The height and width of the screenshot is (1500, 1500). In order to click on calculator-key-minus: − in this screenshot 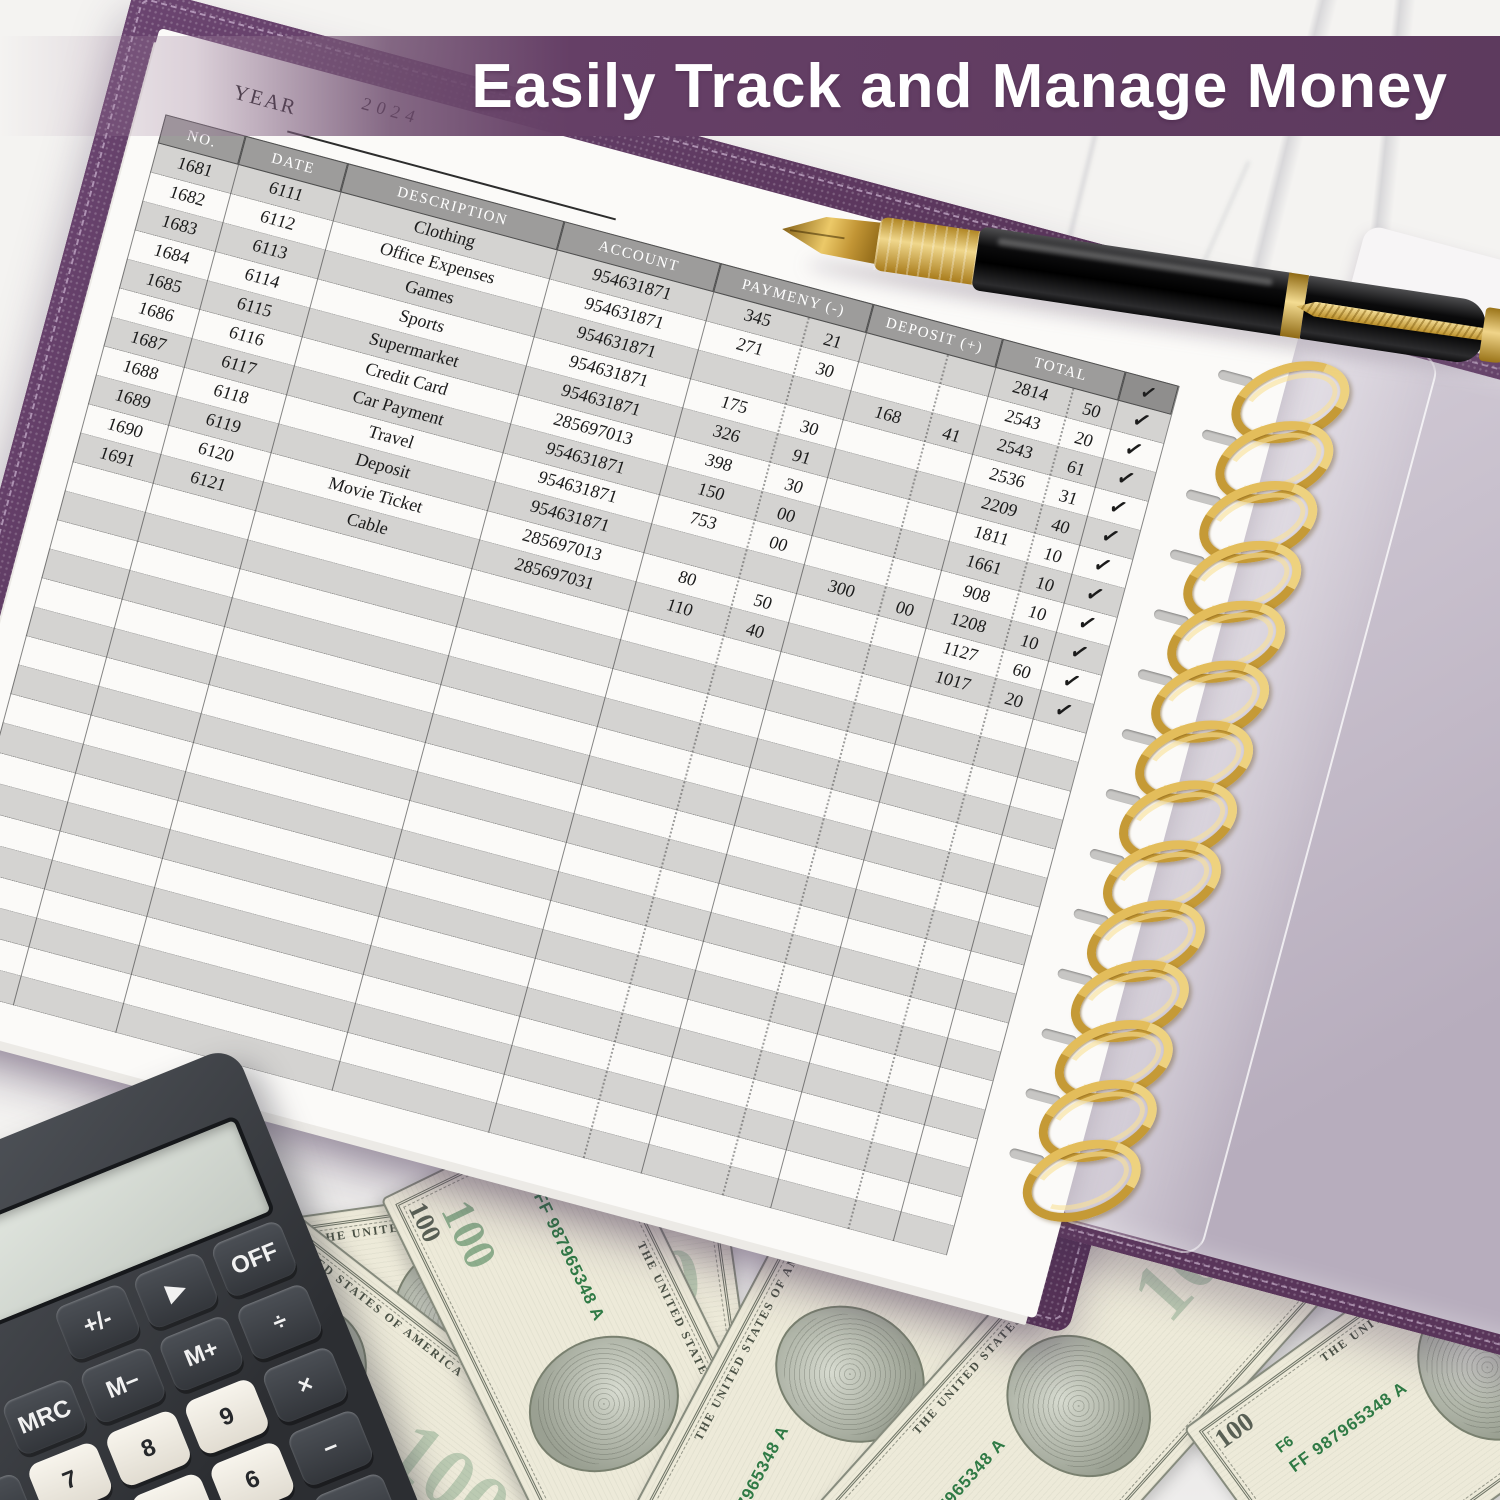, I will do `click(331, 1448)`.